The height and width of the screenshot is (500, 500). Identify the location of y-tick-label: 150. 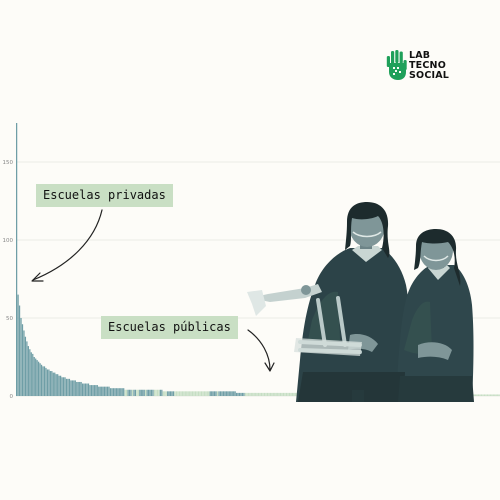
(8, 163).